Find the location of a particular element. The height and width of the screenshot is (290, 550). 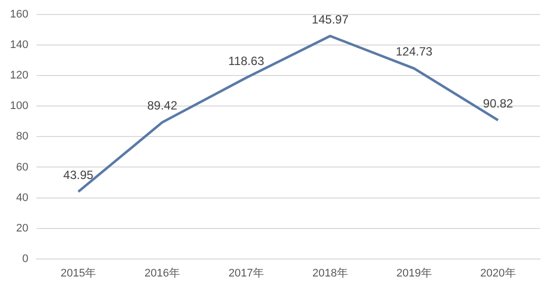

y-tick-label: 0 is located at coordinates (25, 258).